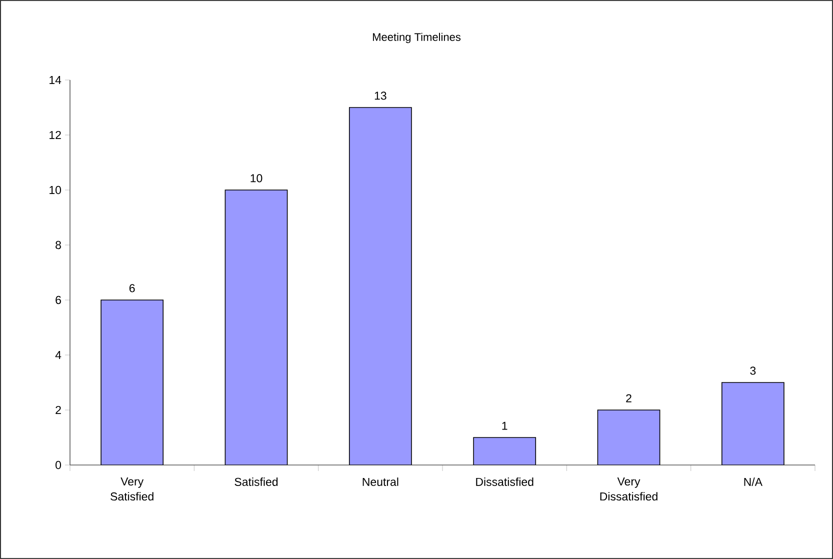 The image size is (833, 559). Describe the element at coordinates (505, 426) in the screenshot. I see `data-label: 1` at that location.